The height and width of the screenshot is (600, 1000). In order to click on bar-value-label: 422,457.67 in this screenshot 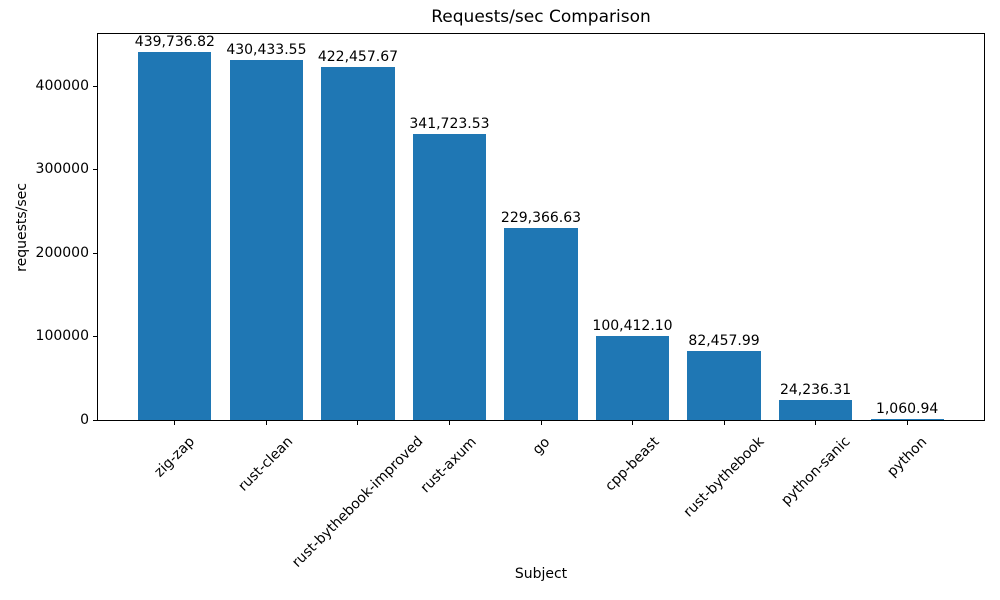, I will do `click(358, 56)`.